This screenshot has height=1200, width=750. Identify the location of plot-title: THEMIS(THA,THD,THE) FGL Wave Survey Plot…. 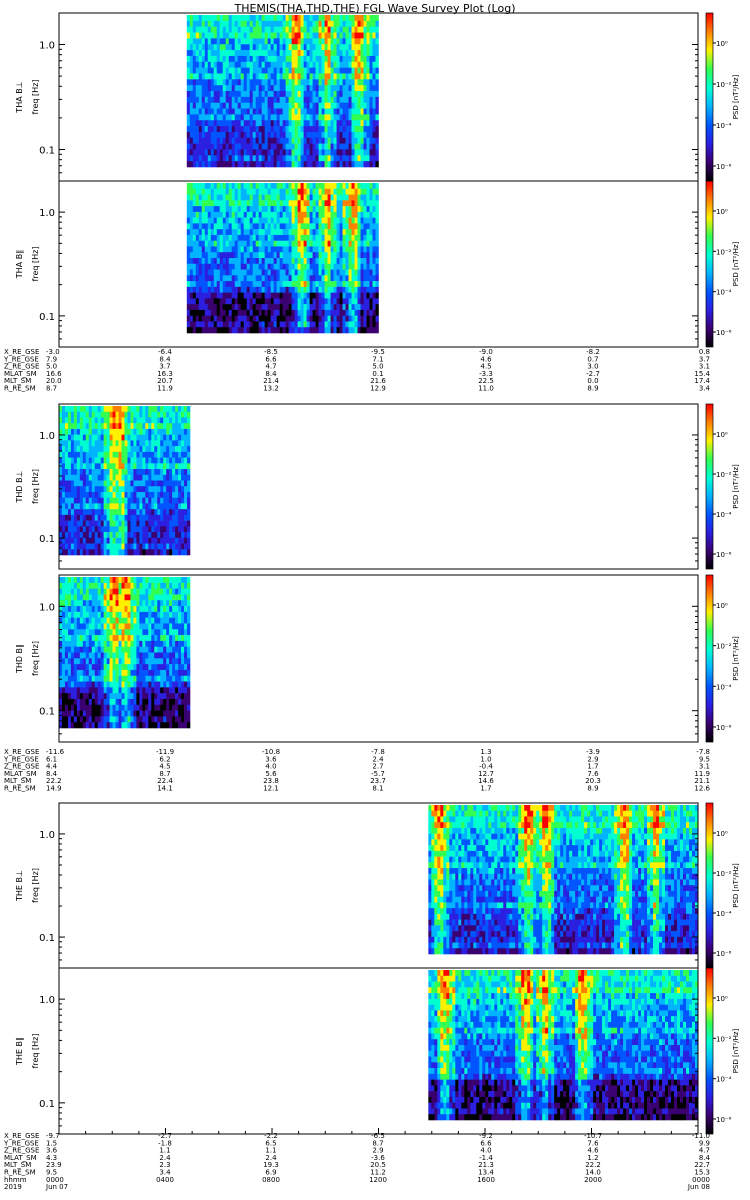
(374, 8).